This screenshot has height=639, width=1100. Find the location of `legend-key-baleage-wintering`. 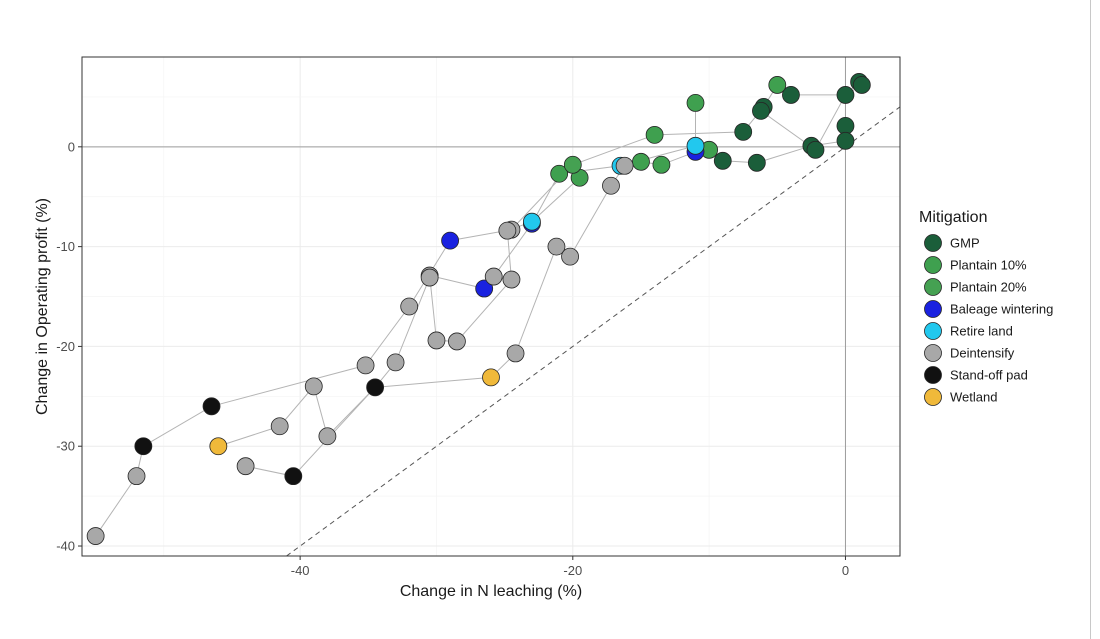

legend-key-baleage-wintering is located at coordinates (933, 309).